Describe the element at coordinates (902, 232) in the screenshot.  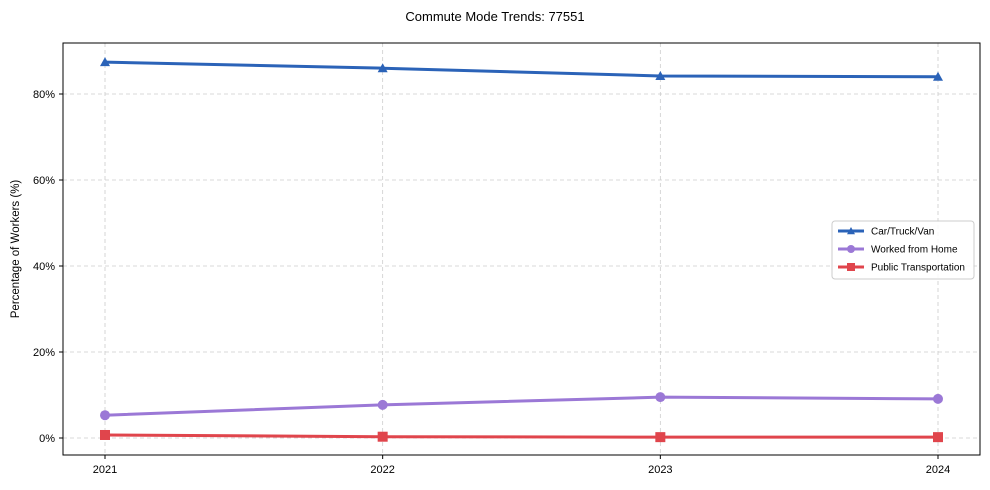
I see `legend-label: Car/Truck/Van` at that location.